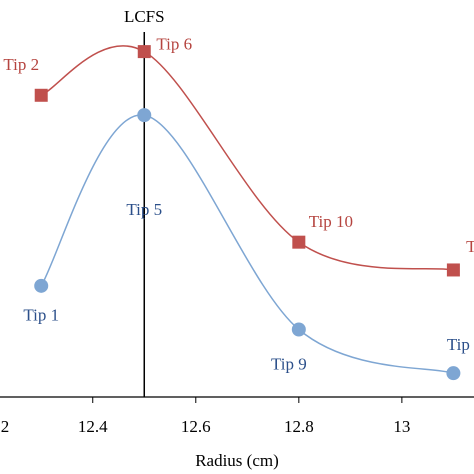 The image size is (474, 474). I want to click on point-label: Ti, so click(470, 246).